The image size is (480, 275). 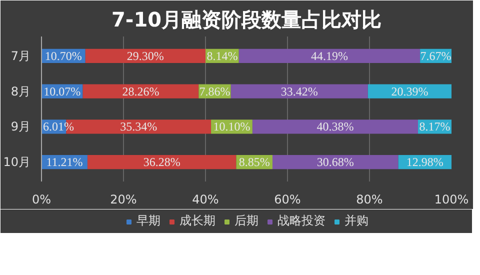 What do you see at coordinates (205, 199) in the screenshot?
I see `x-tick-label: 40%` at bounding box center [205, 199].